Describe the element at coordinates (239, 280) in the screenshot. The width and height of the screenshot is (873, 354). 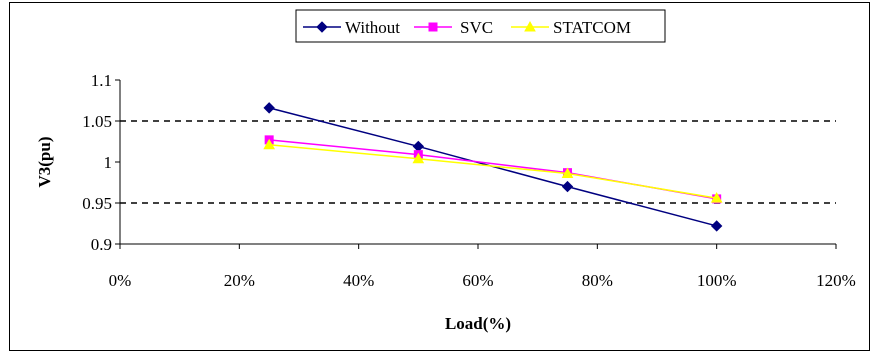
I see `x-tick-label: 20%` at that location.